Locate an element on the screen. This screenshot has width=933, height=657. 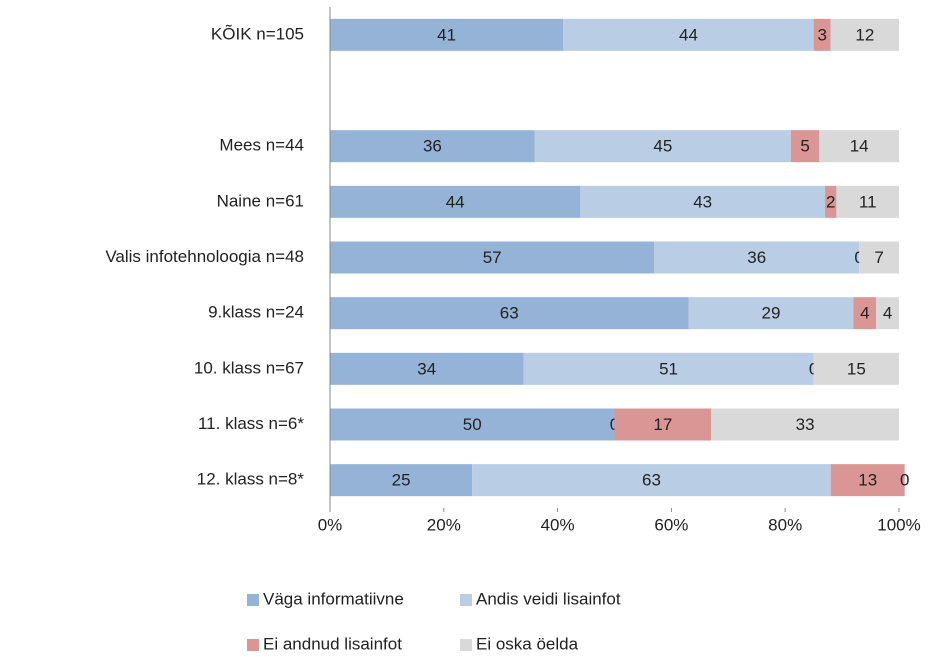
data-label: 43 is located at coordinates (702, 201).